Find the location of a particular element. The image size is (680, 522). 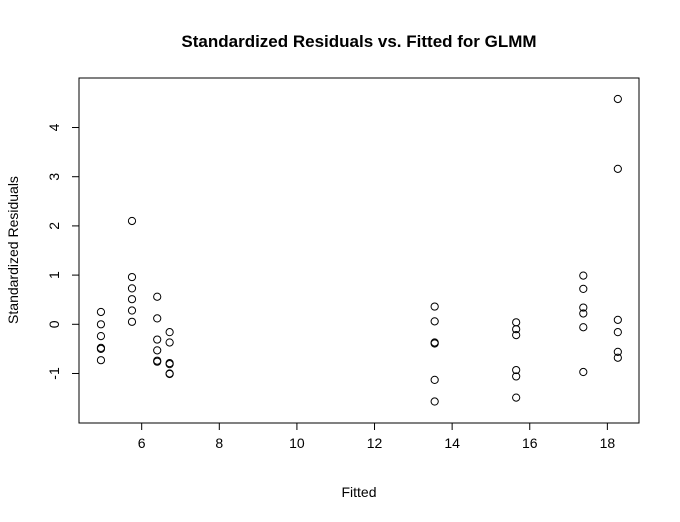

y-axis: -1 0 1 2 3 4 is located at coordinates (63, 251).